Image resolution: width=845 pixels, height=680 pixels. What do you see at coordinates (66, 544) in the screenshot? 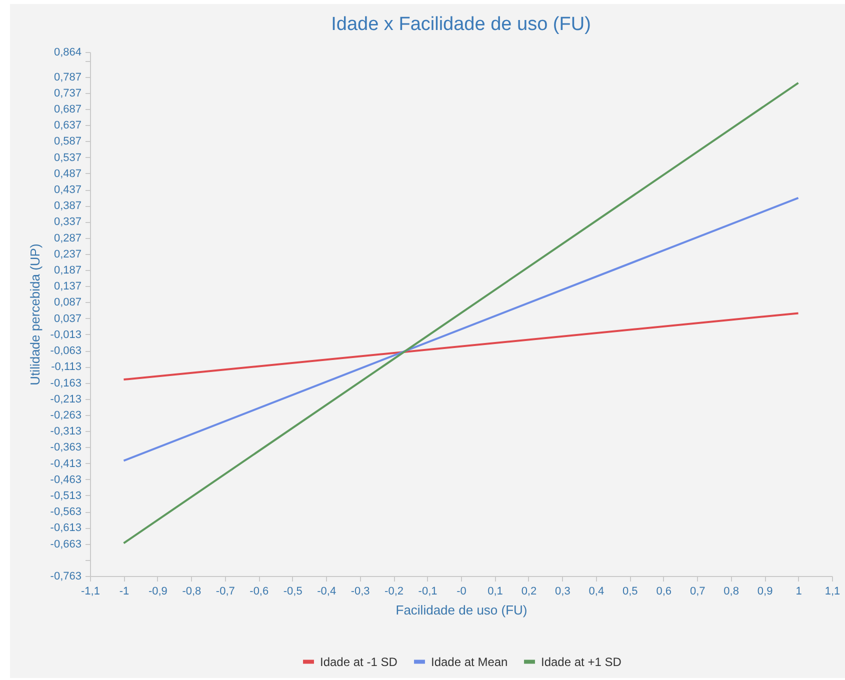
I see `y-tick-label: -0,663` at bounding box center [66, 544].